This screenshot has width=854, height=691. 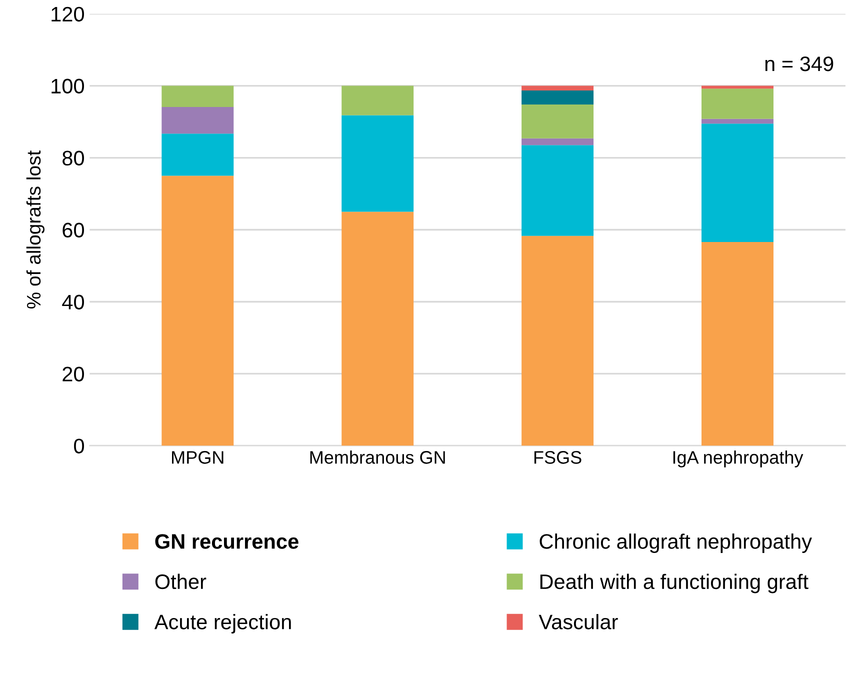 What do you see at coordinates (226, 541) in the screenshot?
I see `legend-label: GN recurrence` at bounding box center [226, 541].